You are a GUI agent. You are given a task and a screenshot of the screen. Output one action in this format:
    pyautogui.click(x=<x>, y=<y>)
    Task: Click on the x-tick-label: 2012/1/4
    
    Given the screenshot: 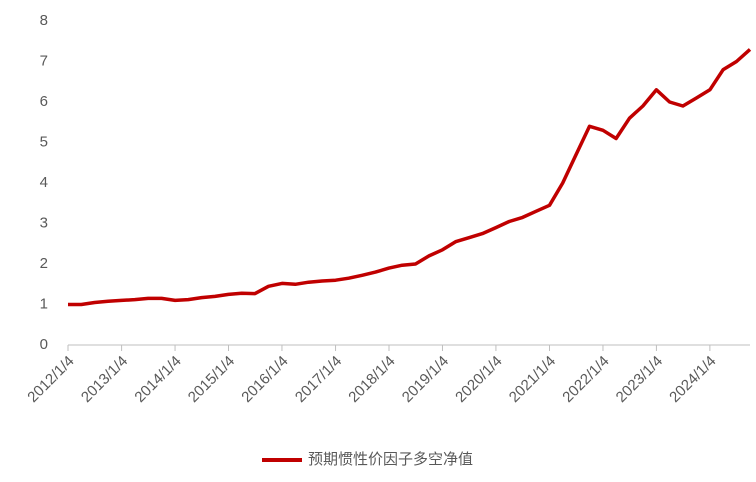 What is the action you would take?
    pyautogui.click(x=50, y=379)
    